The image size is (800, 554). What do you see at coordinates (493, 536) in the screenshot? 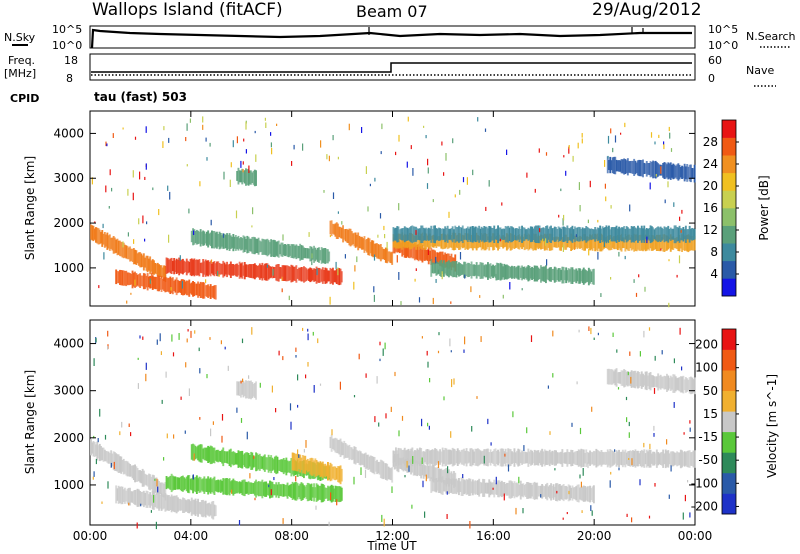
I see `xtick-label: 16:00` at bounding box center [493, 536].